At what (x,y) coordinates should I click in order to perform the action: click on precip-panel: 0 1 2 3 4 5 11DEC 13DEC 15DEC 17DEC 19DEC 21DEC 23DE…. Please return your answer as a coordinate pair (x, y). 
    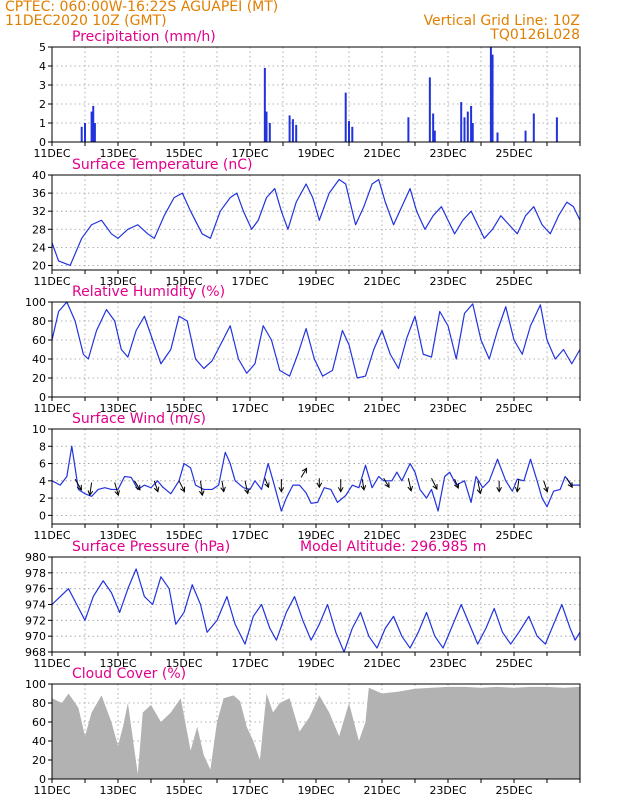
    Looking at the image, I should click on (307, 94).